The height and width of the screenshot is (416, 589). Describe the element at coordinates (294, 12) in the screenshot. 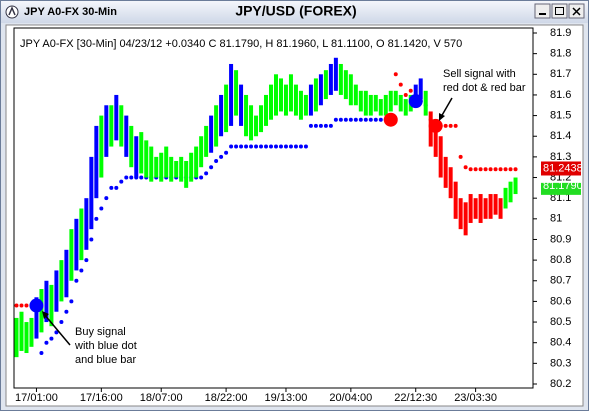

I see `title-bar` at that location.